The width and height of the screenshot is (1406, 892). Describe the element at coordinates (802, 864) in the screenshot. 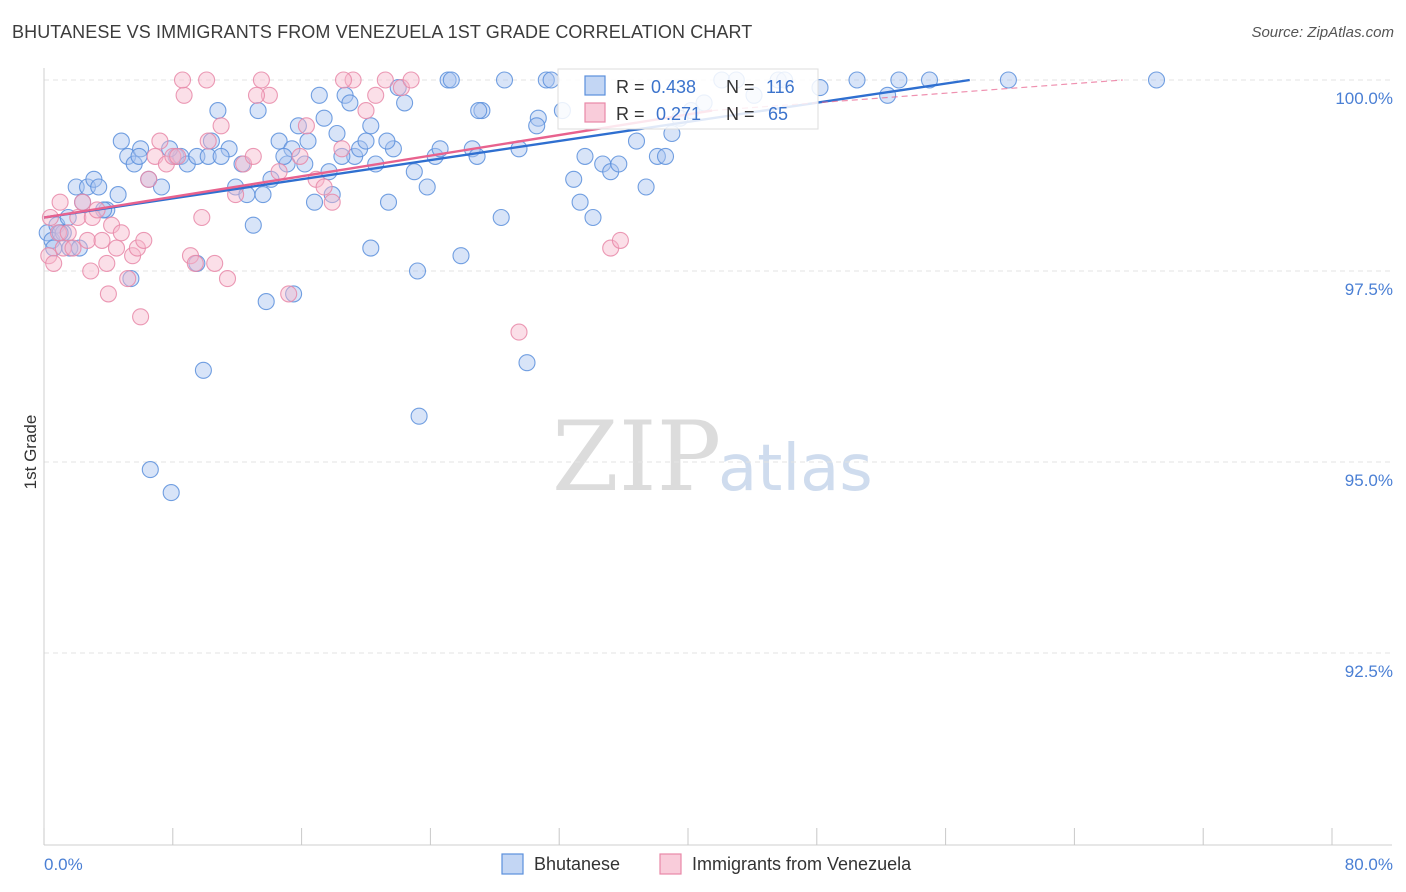

I see `legend-label-venezuela: Immigrants from Venezuela` at that location.